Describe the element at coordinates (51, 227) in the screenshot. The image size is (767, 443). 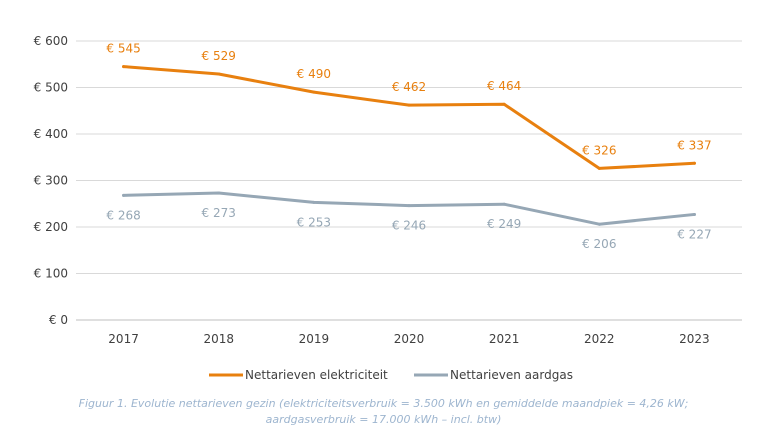
I see `y-tick-label: € 200` at that location.